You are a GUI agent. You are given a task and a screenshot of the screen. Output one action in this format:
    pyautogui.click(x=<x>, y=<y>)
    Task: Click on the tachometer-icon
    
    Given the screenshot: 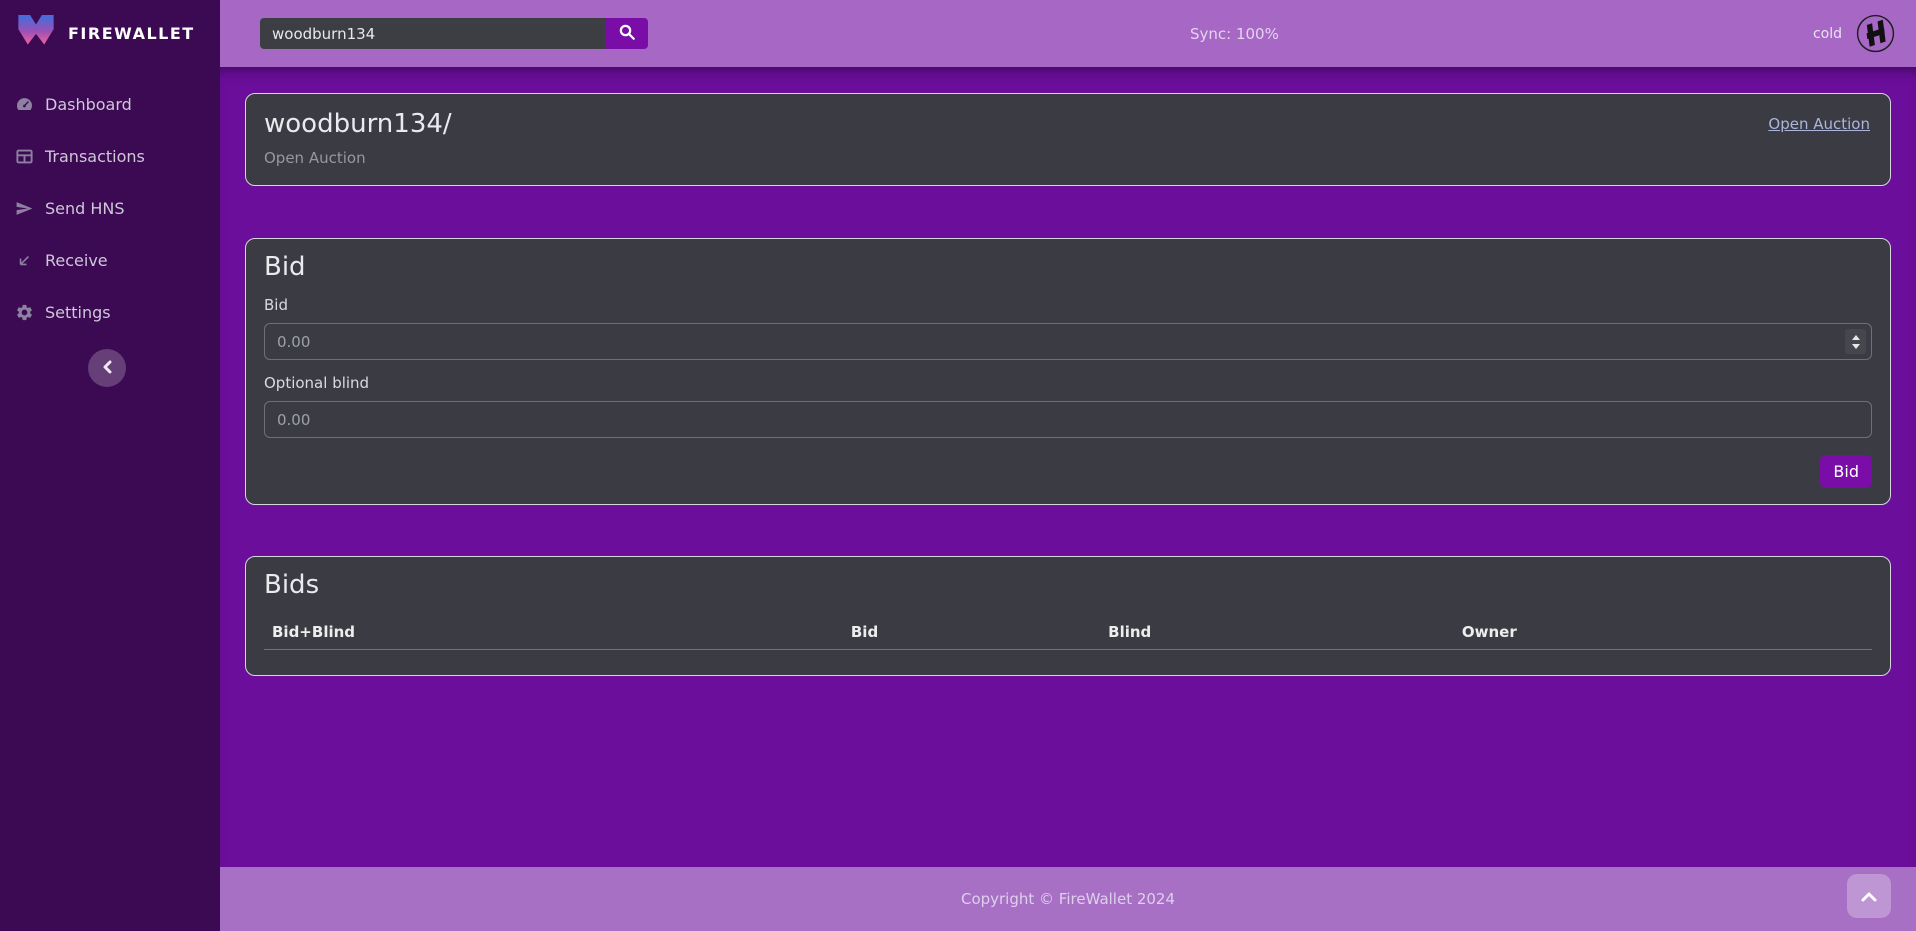 What is the action you would take?
    pyautogui.click(x=24, y=104)
    